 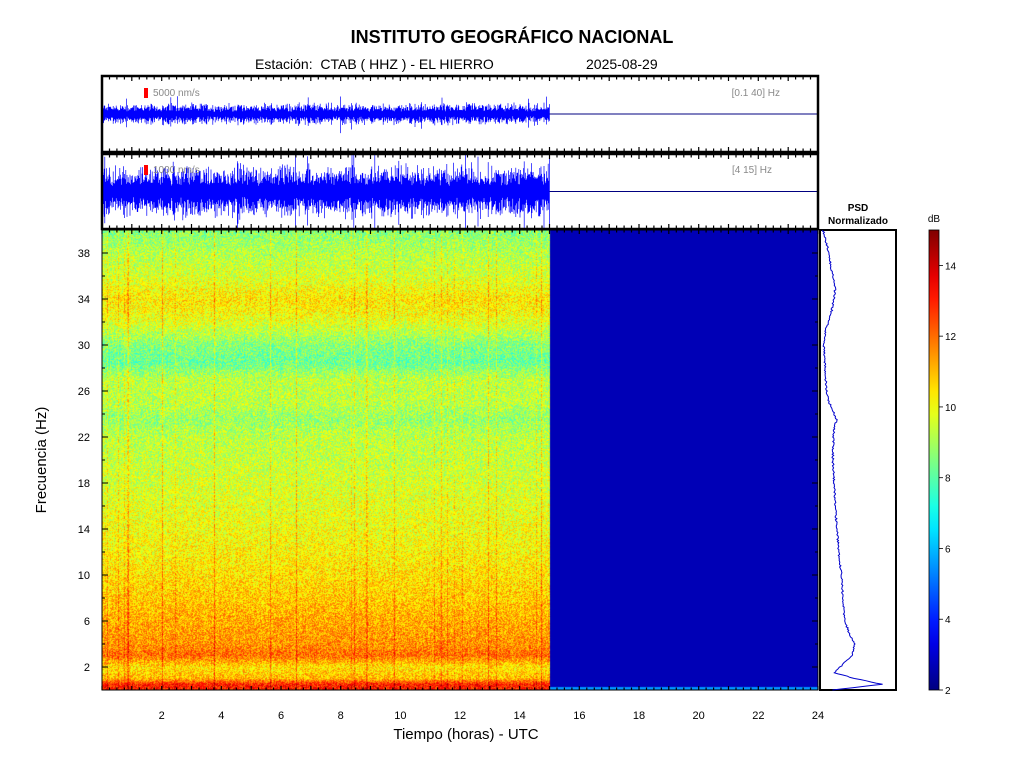 What do you see at coordinates (639, 716) in the screenshot?
I see `x-tick-label: 18` at bounding box center [639, 716].